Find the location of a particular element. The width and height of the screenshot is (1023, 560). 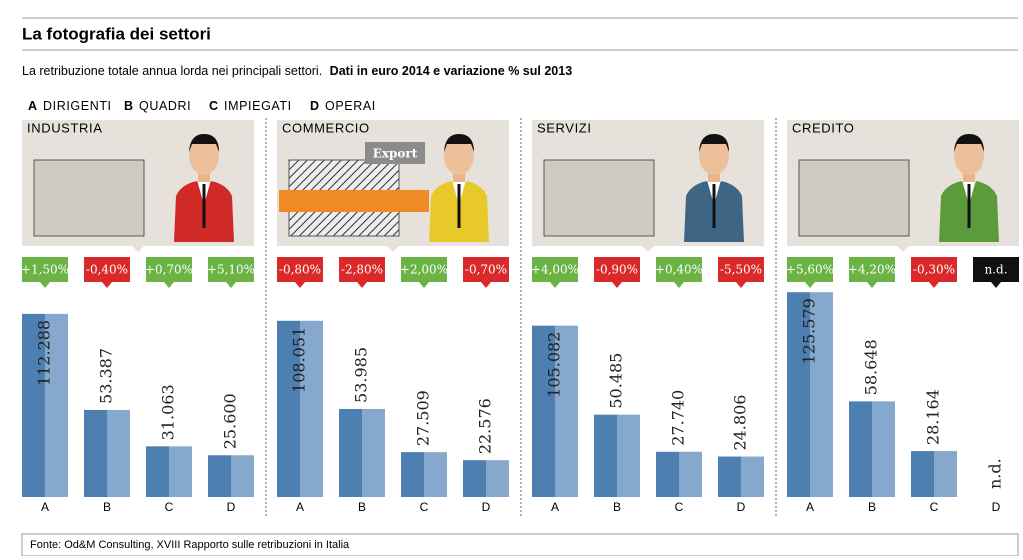

value-label: n.d. is located at coordinates (995, 473).